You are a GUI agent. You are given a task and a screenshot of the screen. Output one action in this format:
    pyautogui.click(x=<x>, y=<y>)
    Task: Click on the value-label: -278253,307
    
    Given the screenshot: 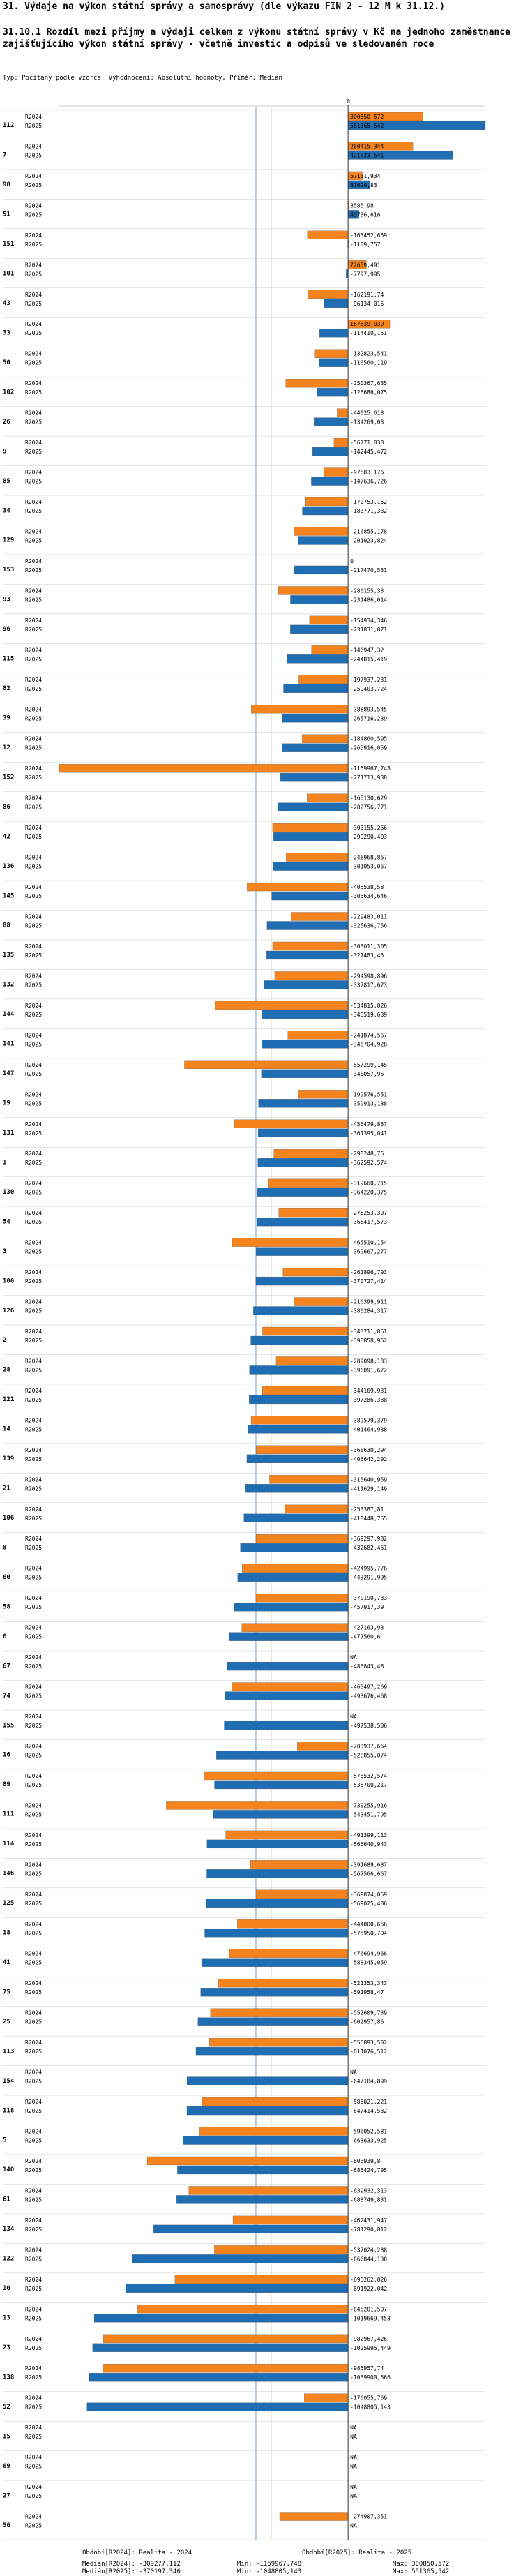 What is the action you would take?
    pyautogui.click(x=368, y=1213)
    